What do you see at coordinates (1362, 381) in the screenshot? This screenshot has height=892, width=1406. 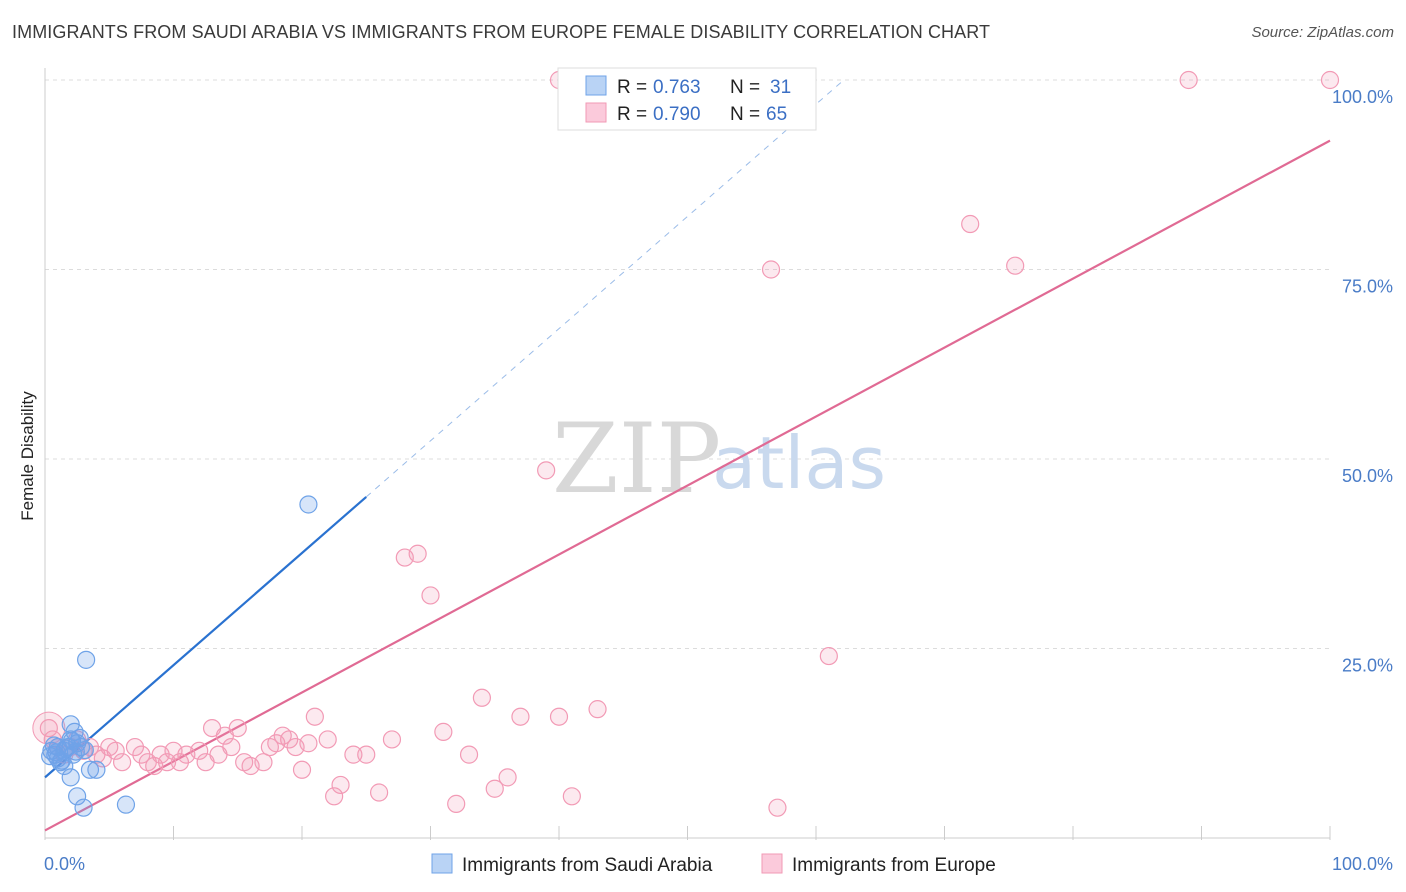 I see `y-tick-labels: 25.0% 50.0% 75.0% 100.0%` at bounding box center [1362, 381].